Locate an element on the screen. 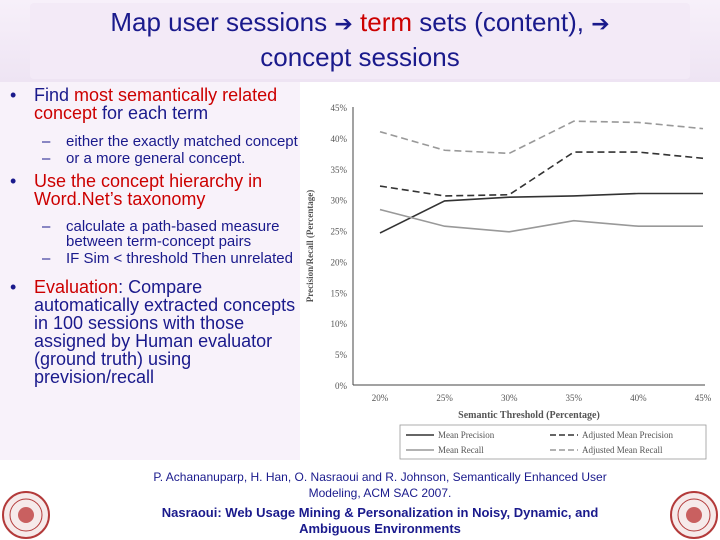 The width and height of the screenshot is (720, 540). y-axis-label: Precision/Recall (Percentage) is located at coordinates (310, 246).